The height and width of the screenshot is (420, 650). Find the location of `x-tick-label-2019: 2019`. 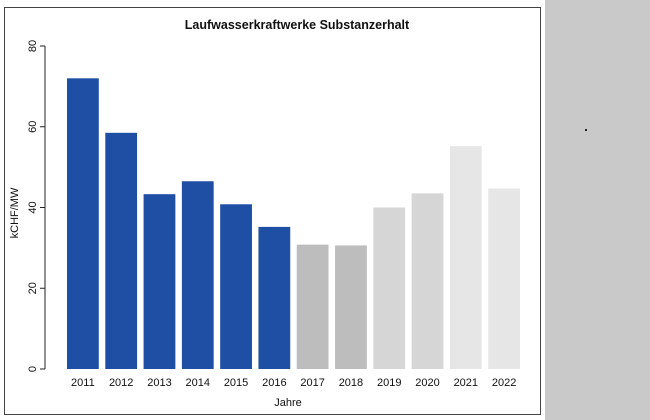

x-tick-label-2019: 2019 is located at coordinates (389, 383).